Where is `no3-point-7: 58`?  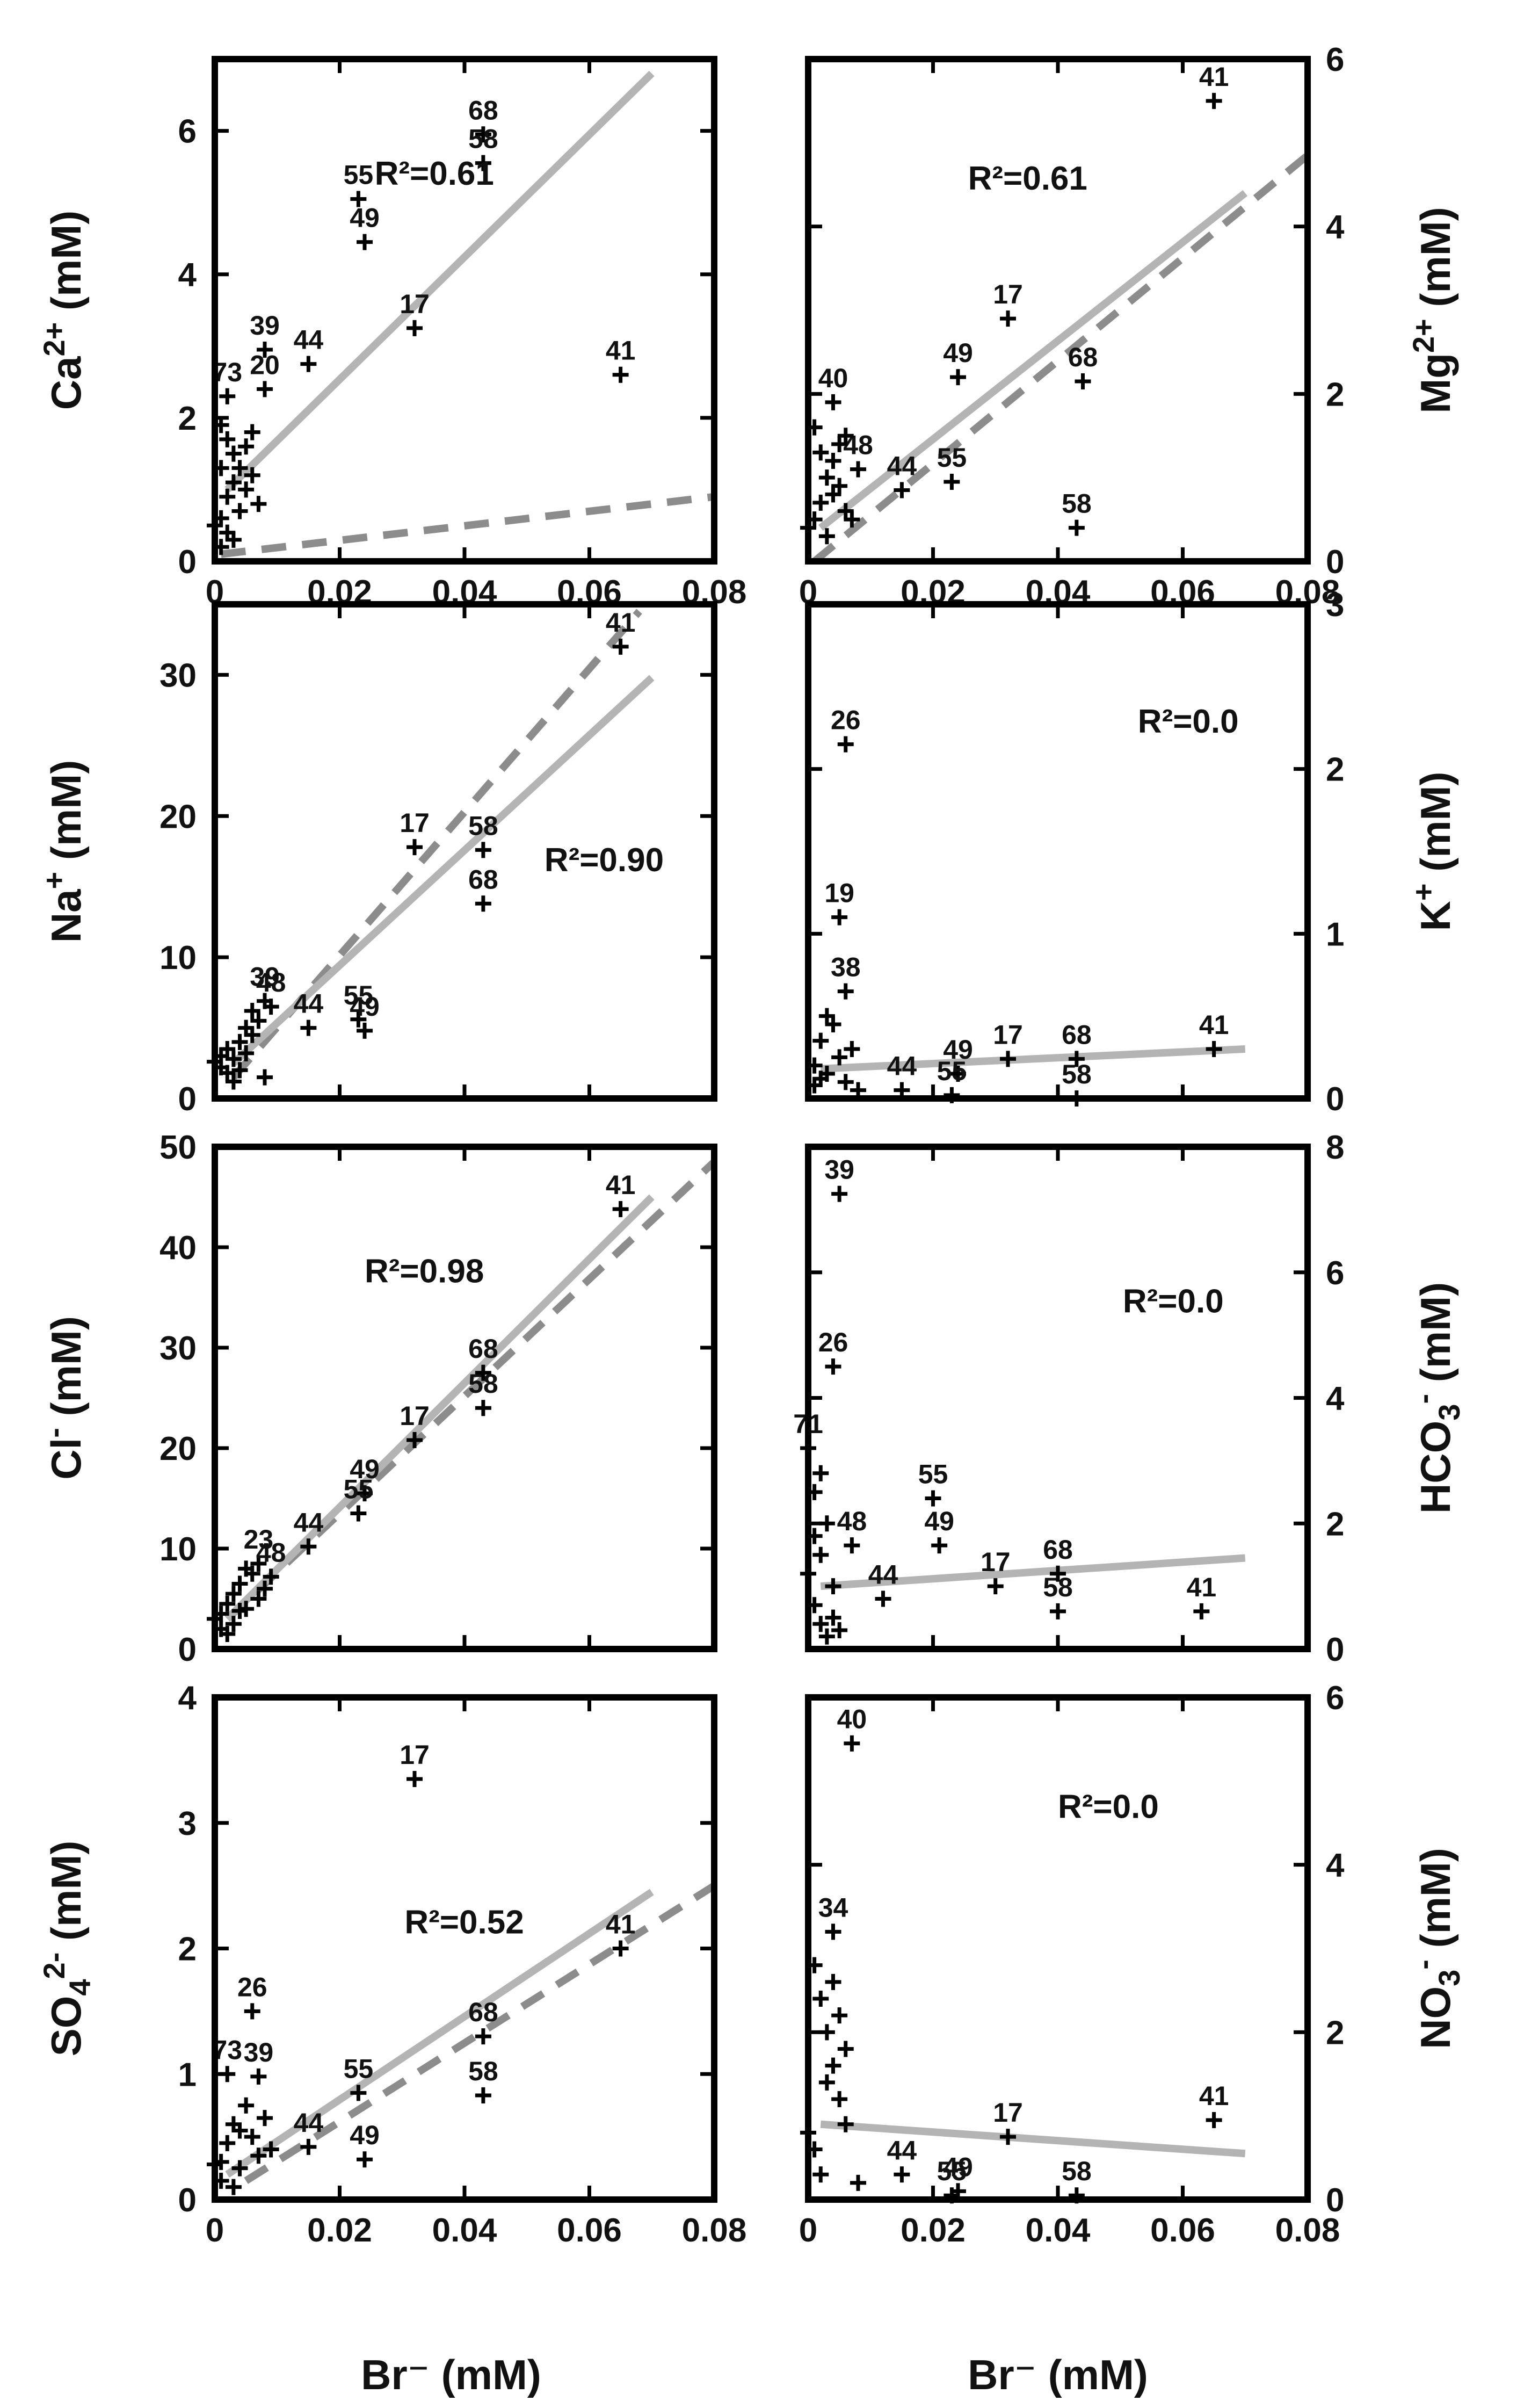
no3-point-7: 58 is located at coordinates (1077, 2180).